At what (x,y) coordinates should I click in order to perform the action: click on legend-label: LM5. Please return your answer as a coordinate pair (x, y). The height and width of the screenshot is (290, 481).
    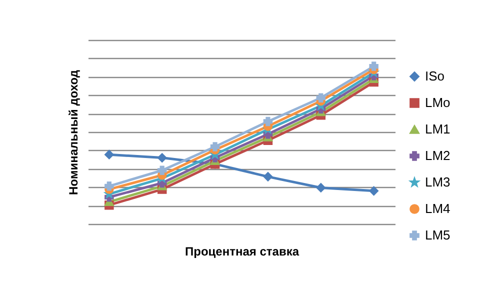
    Looking at the image, I should click on (437, 235).